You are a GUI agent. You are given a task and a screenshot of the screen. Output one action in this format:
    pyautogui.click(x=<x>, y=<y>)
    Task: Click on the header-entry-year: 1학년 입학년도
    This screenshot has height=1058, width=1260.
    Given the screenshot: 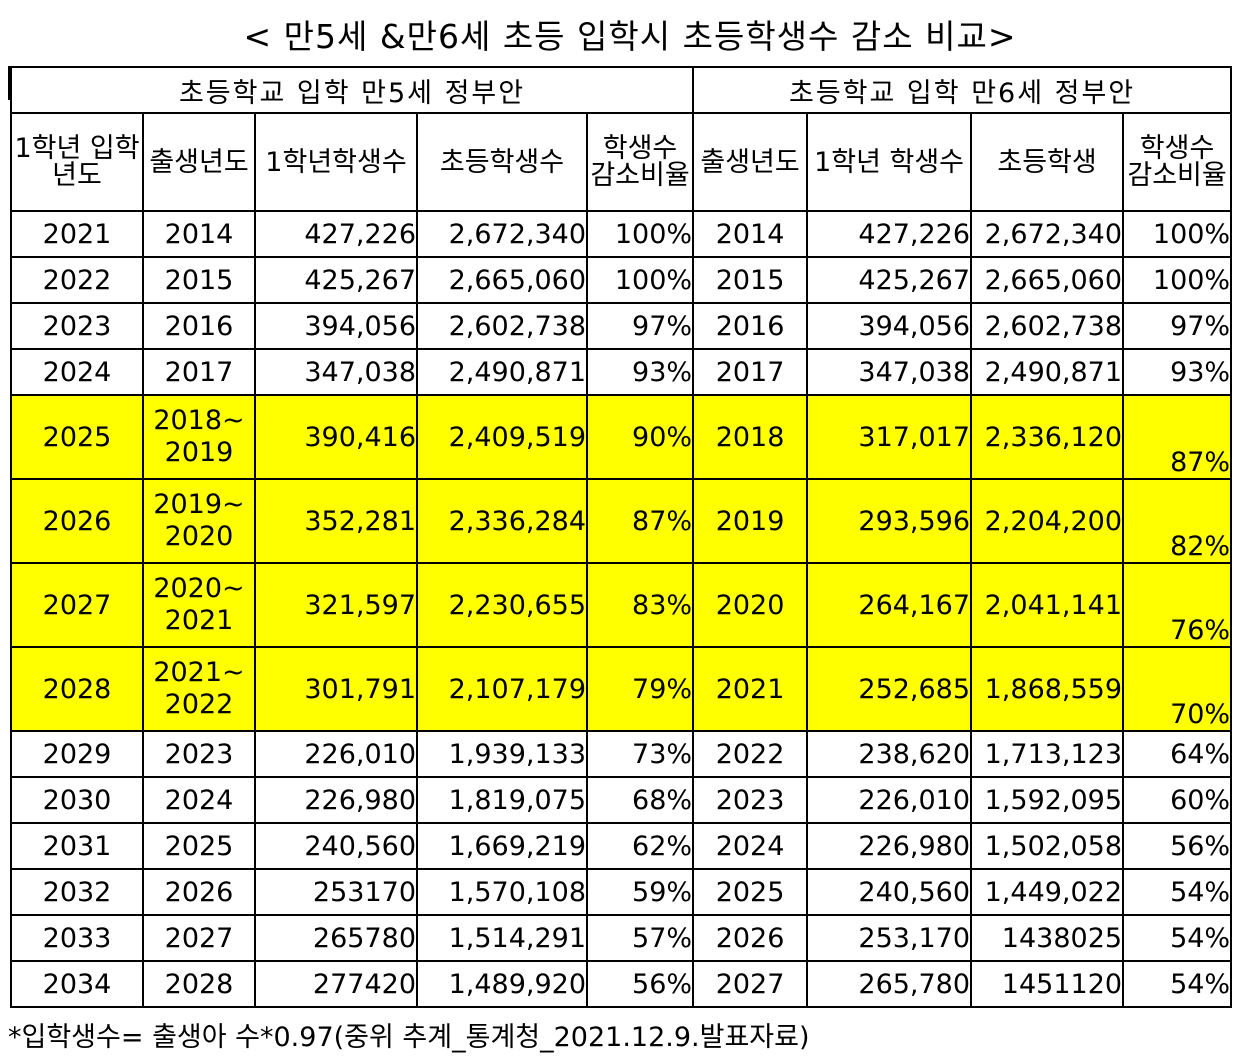 What is the action you would take?
    pyautogui.click(x=77, y=162)
    